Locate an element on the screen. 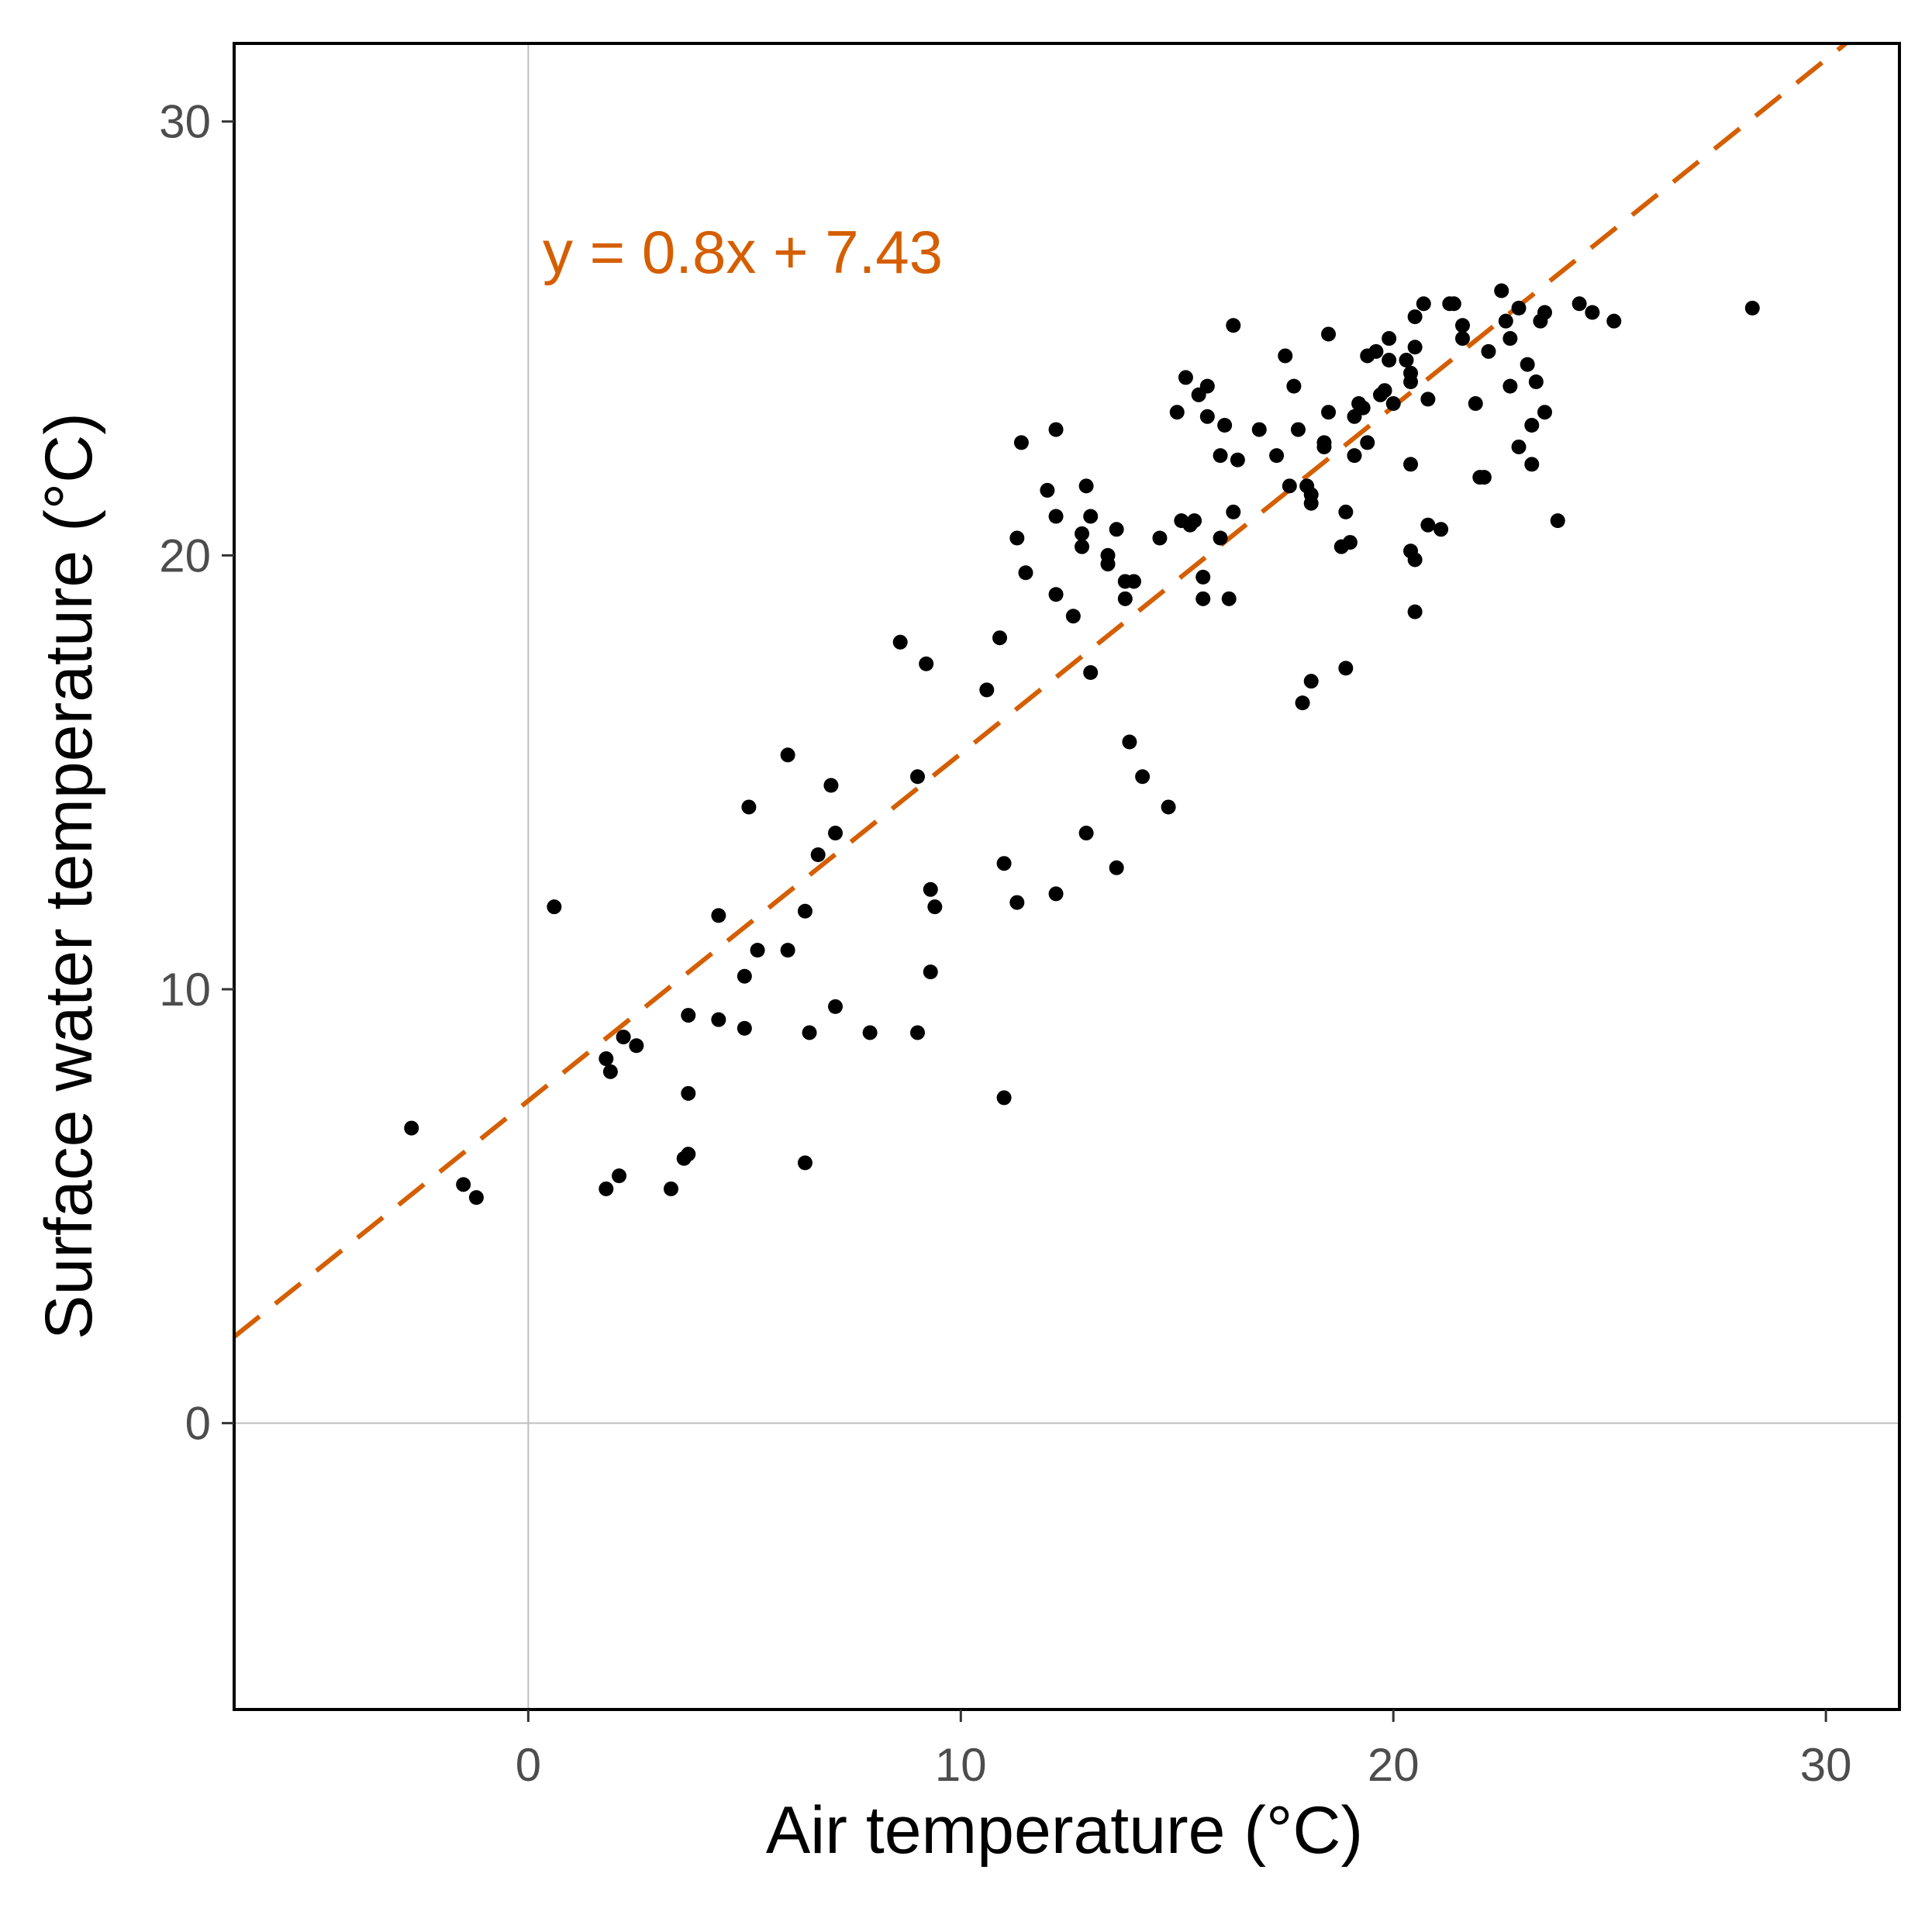 The image size is (1932, 1932). regression-equation-label: y = 0.8x + 7.43 is located at coordinates (743, 252).